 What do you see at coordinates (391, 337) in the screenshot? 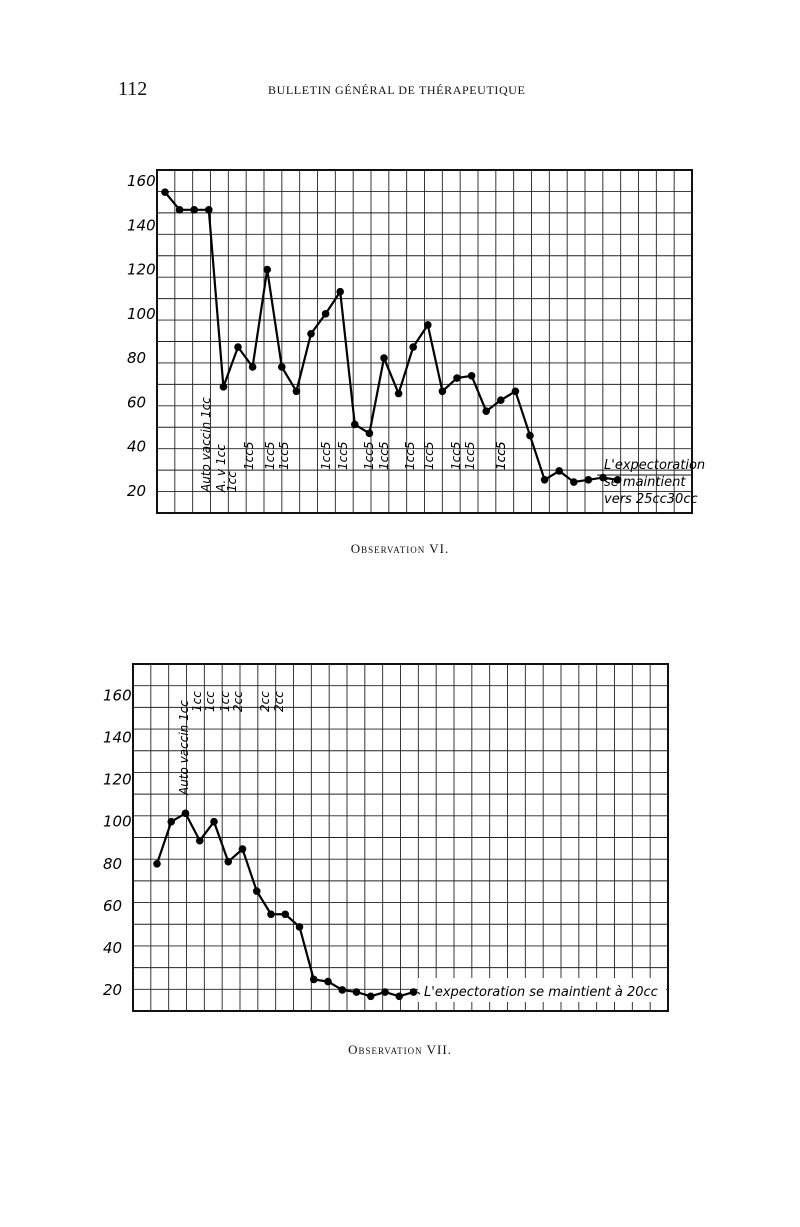
I see `chart1-series-line` at bounding box center [391, 337].